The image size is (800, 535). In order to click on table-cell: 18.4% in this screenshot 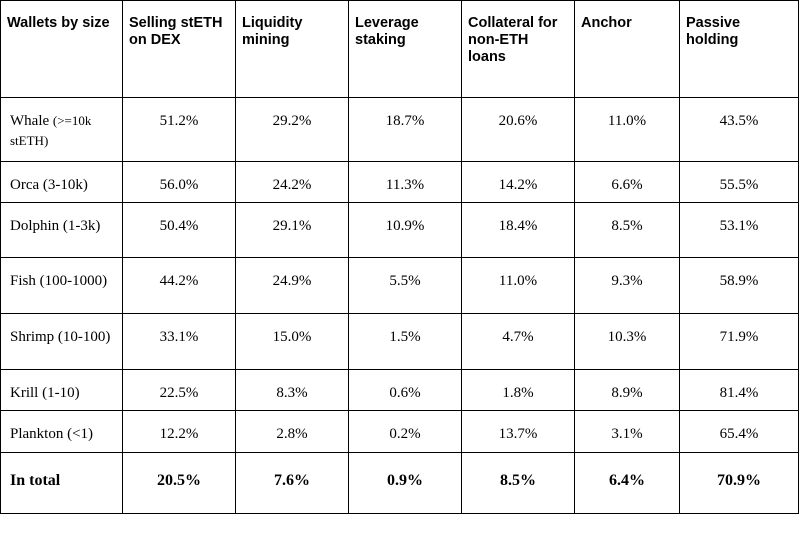, I will do `click(518, 230)`.